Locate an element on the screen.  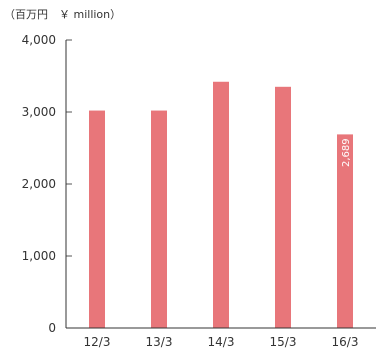
y-tick-label: 1,000 is located at coordinates (39, 256).